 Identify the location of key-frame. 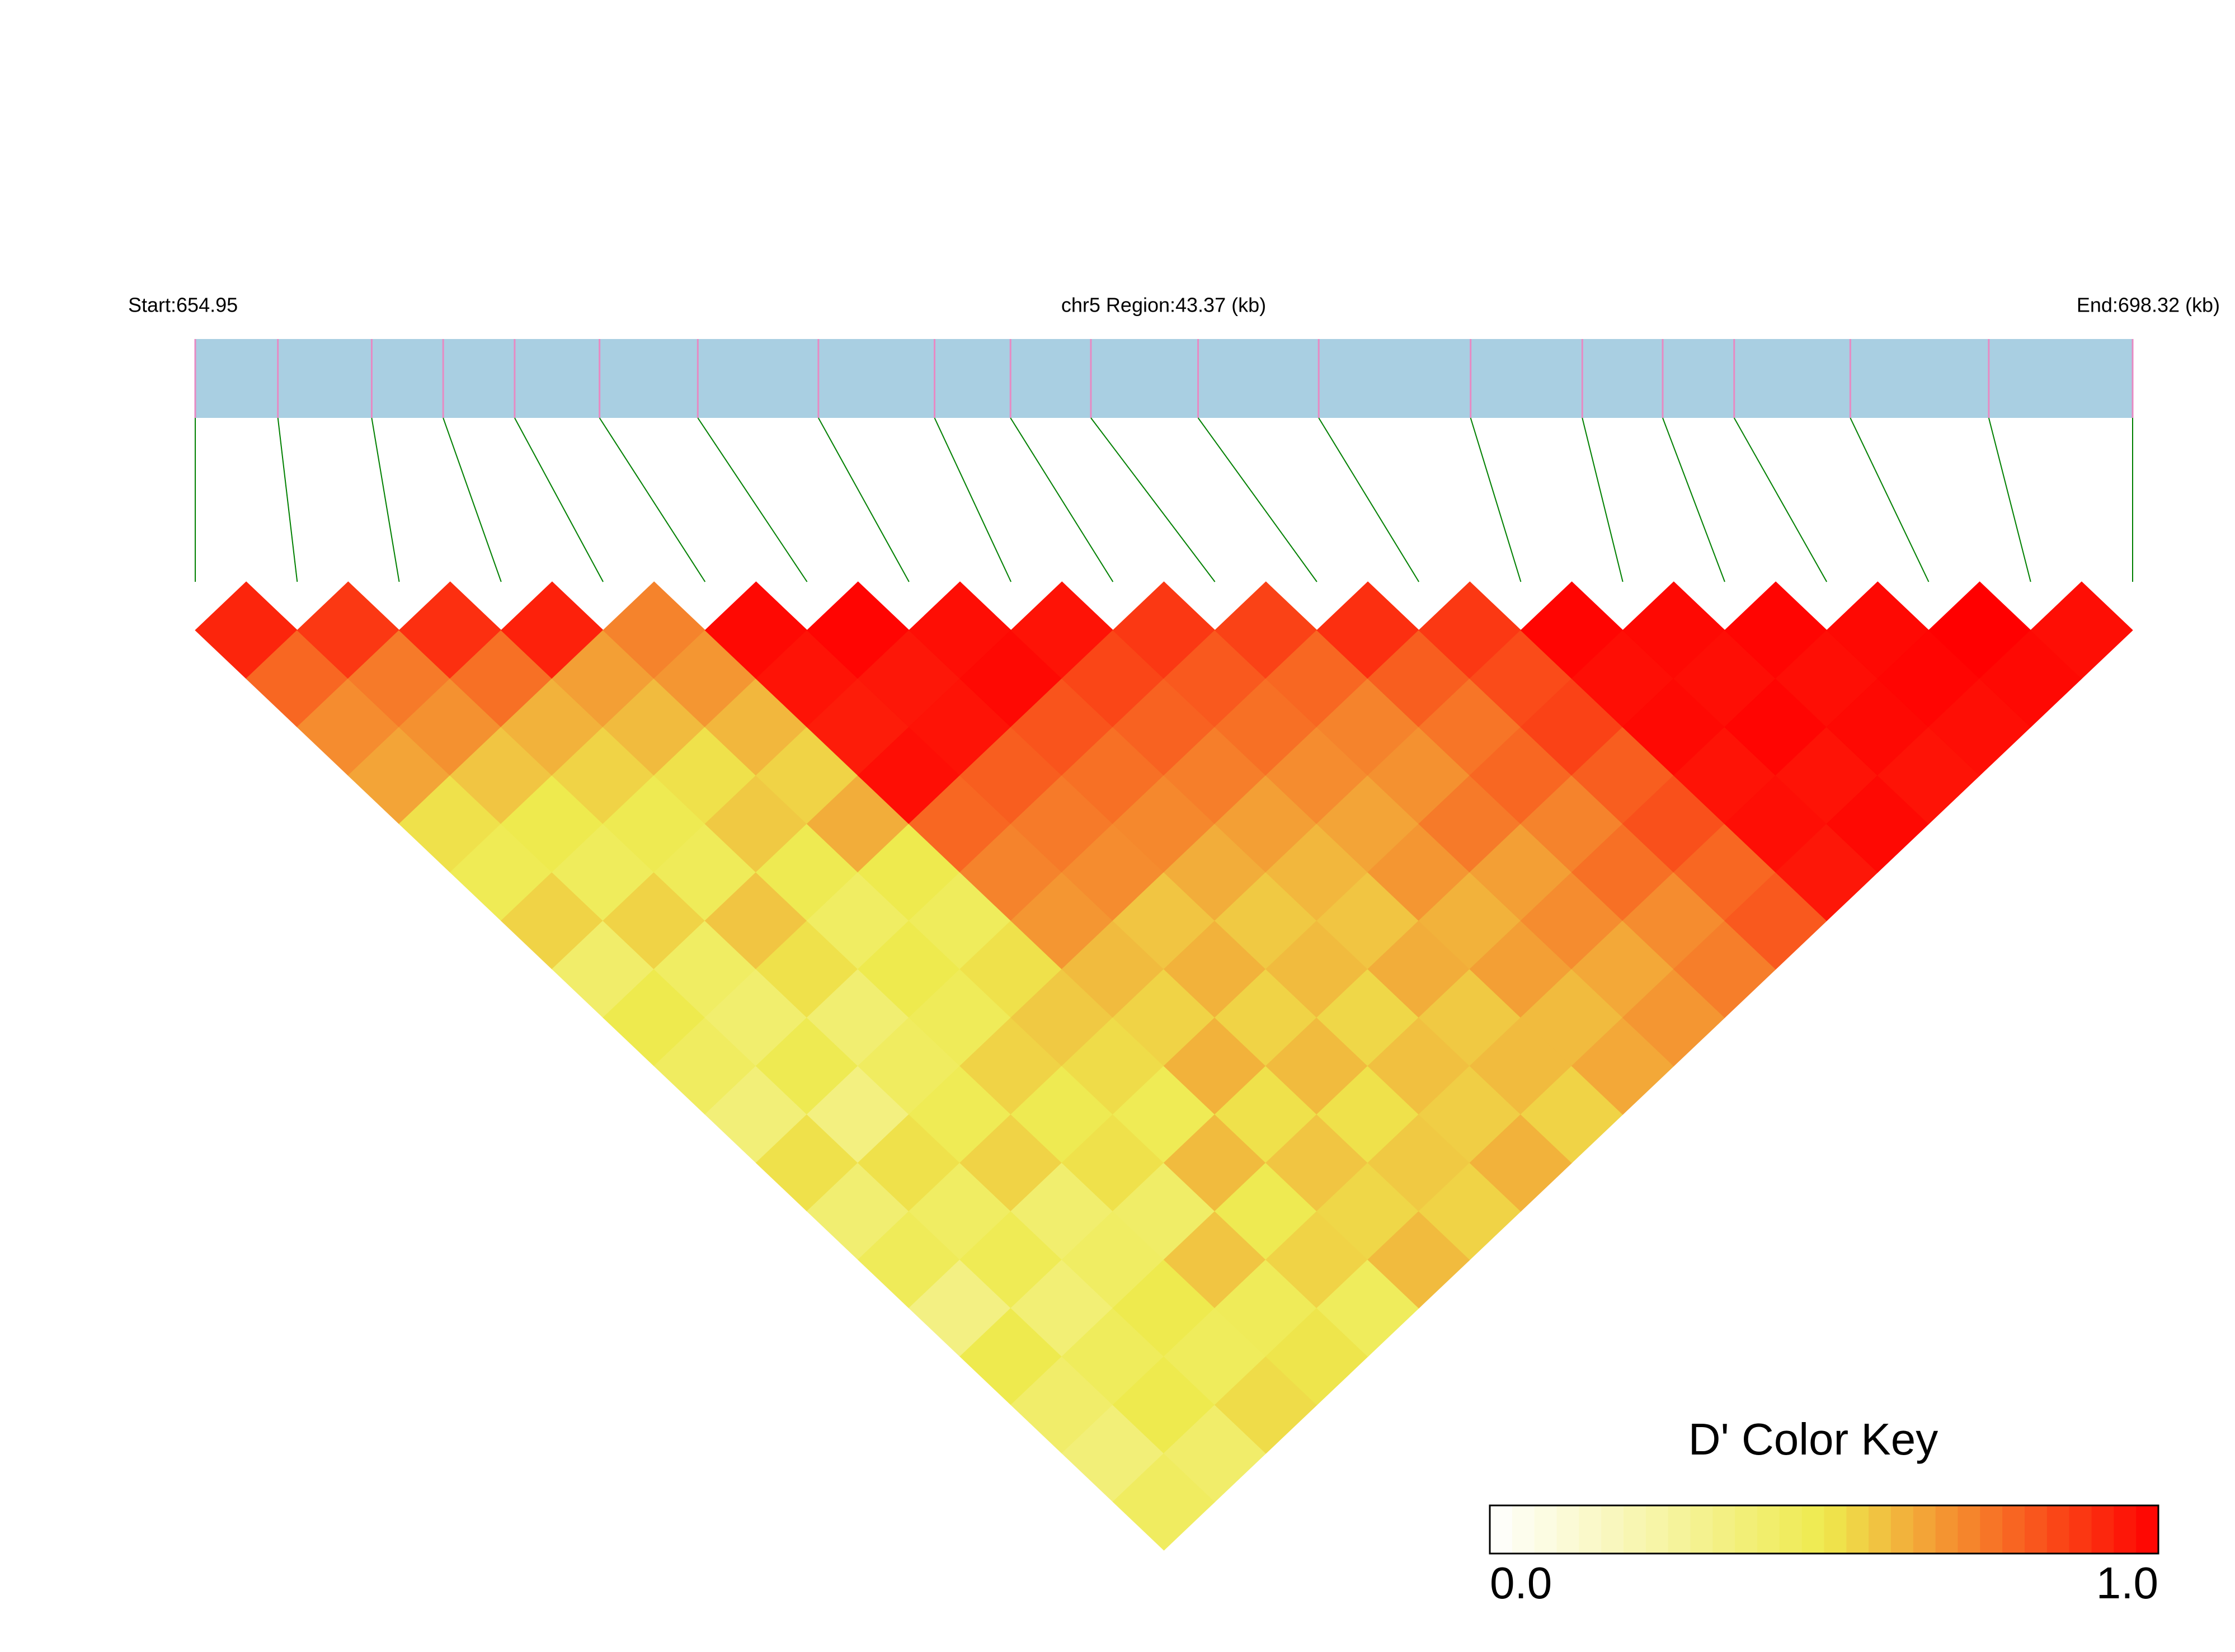
(1824, 1529).